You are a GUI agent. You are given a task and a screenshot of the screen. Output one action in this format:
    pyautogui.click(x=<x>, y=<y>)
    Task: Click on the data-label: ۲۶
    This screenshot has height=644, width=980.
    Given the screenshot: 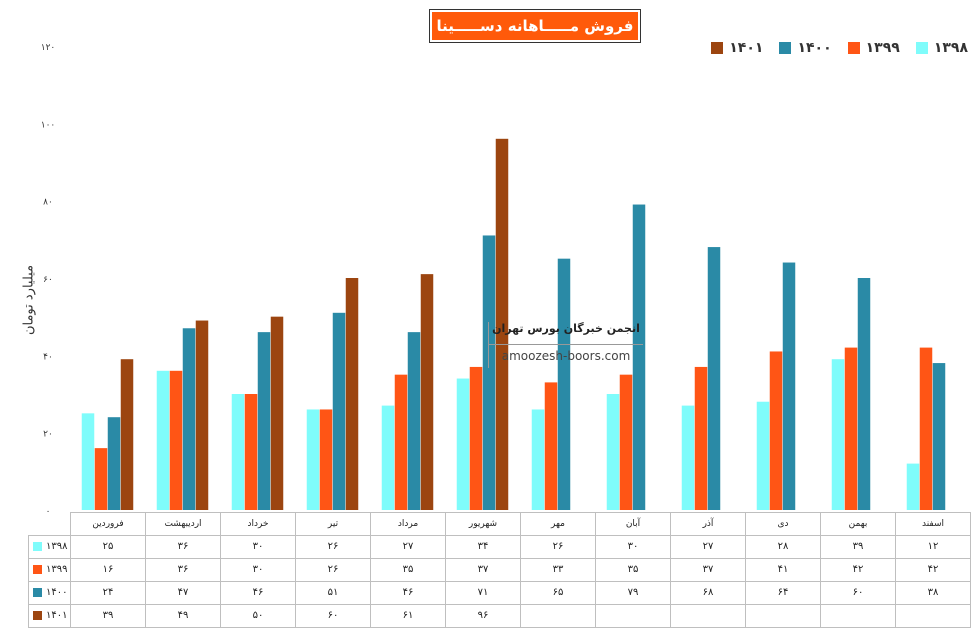 What is the action you would take?
    pyautogui.click(x=558, y=546)
    